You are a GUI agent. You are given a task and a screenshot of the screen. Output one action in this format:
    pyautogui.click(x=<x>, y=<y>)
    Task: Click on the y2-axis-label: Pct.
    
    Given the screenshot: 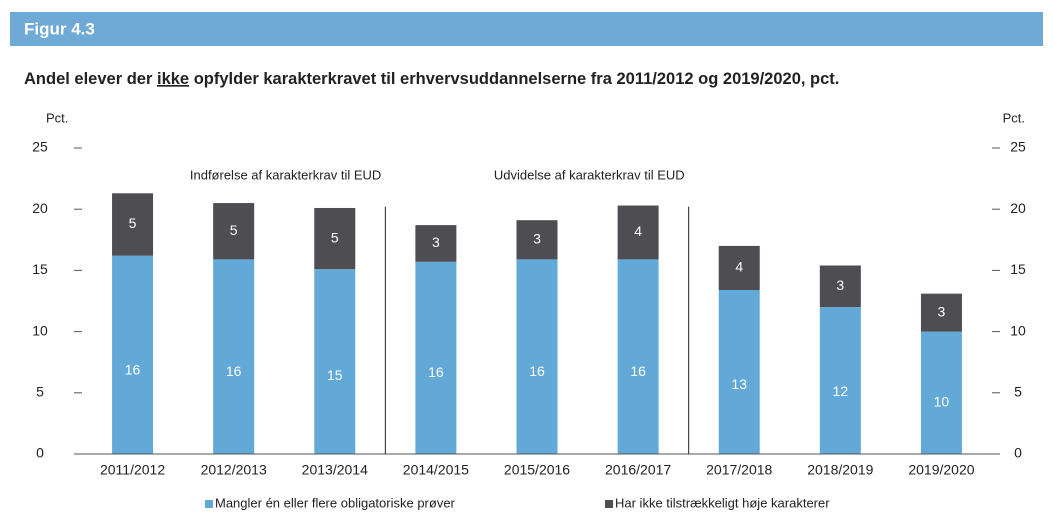 What is the action you would take?
    pyautogui.click(x=1014, y=117)
    